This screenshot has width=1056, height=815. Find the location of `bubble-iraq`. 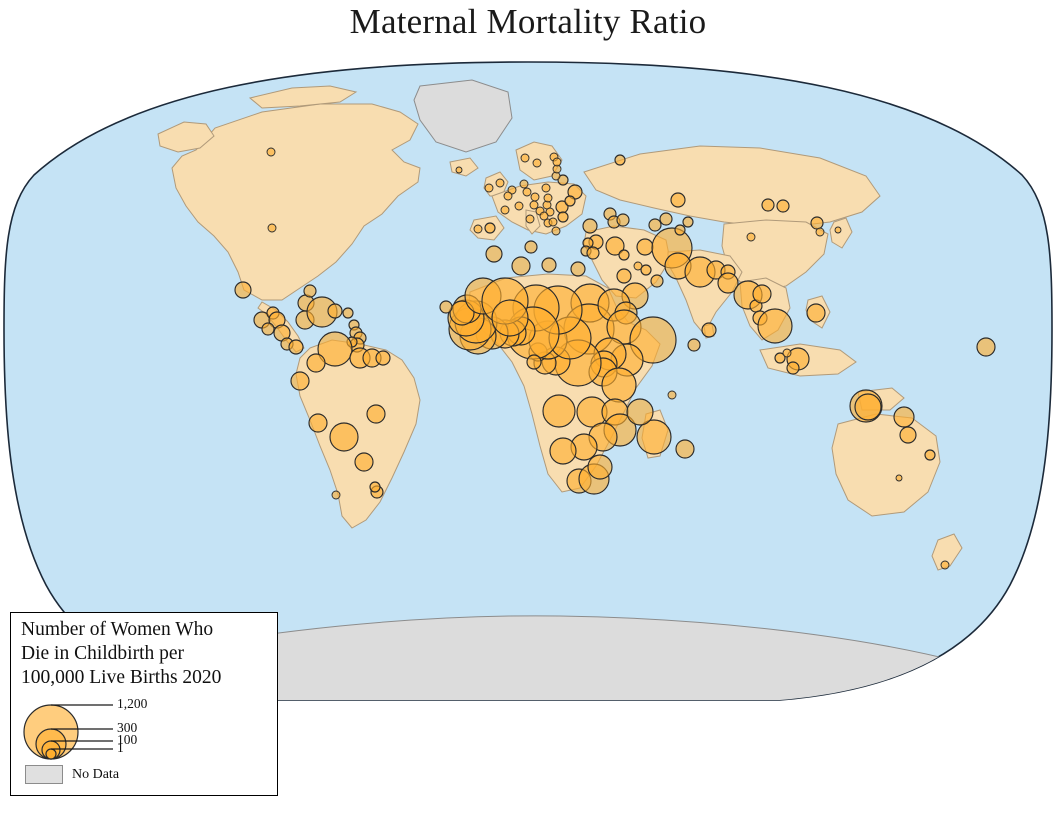

bubble-iraq is located at coordinates (615, 246).